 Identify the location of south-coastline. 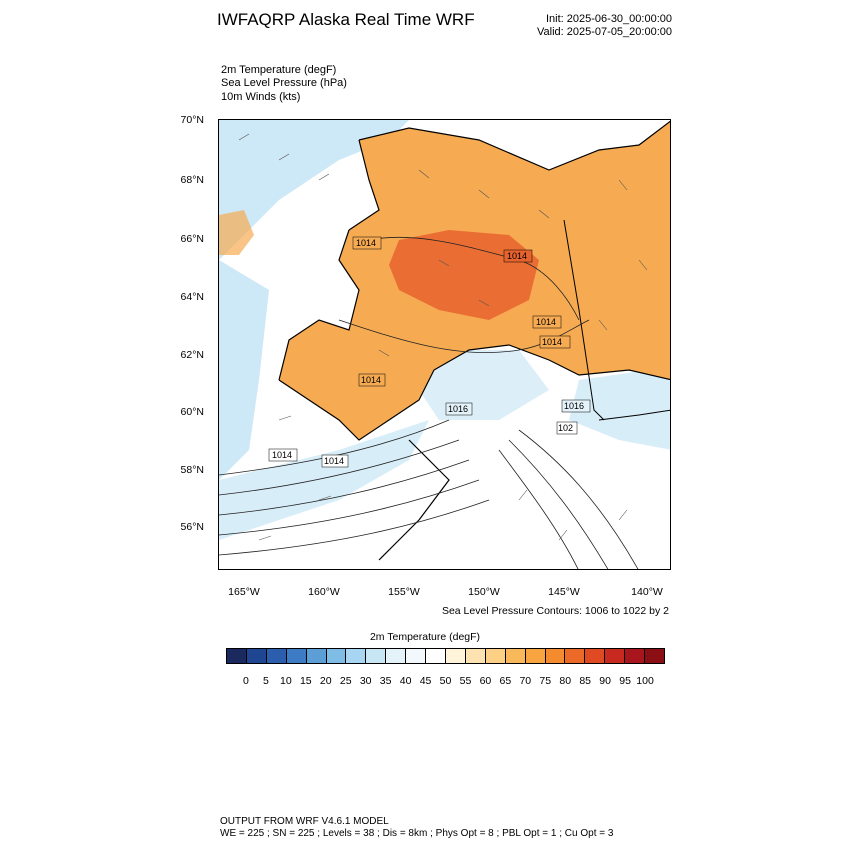
(474, 392).